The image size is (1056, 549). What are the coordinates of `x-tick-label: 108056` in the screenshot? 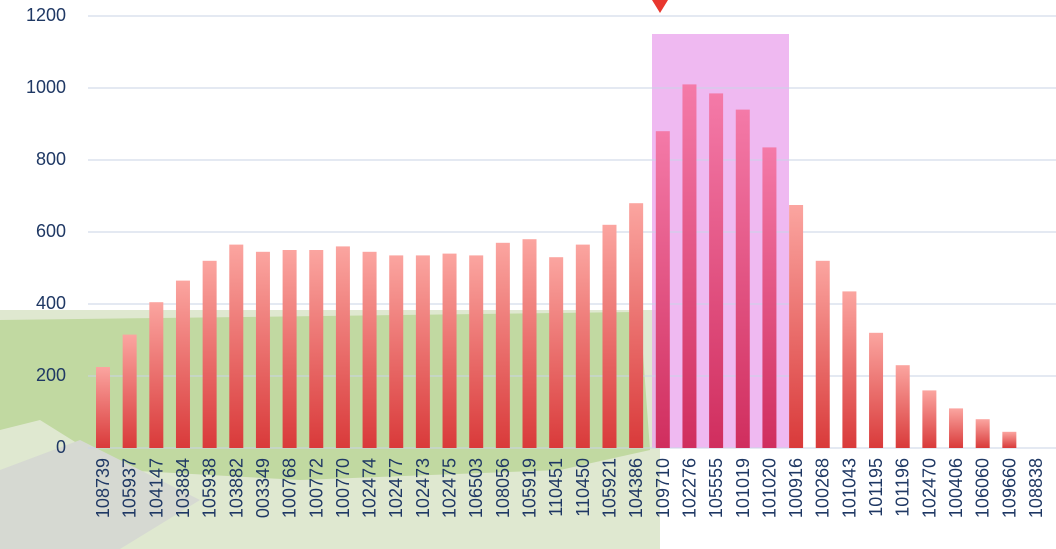 It's located at (503, 488).